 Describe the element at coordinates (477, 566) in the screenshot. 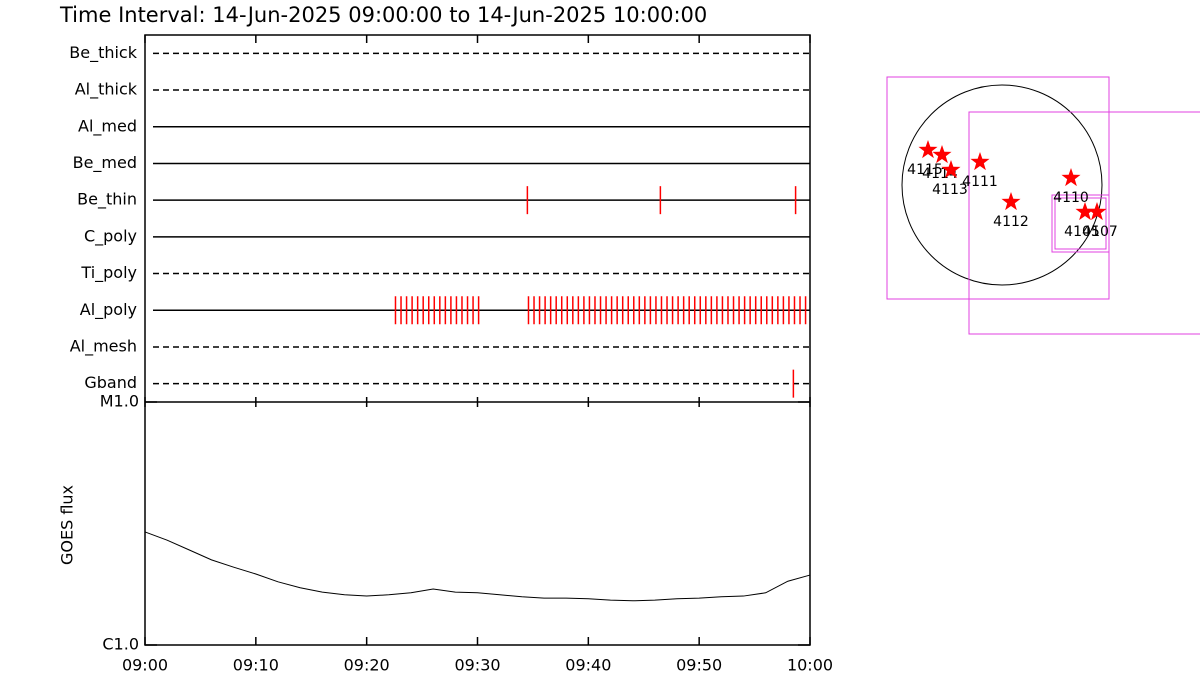

I see `goes-curve` at that location.